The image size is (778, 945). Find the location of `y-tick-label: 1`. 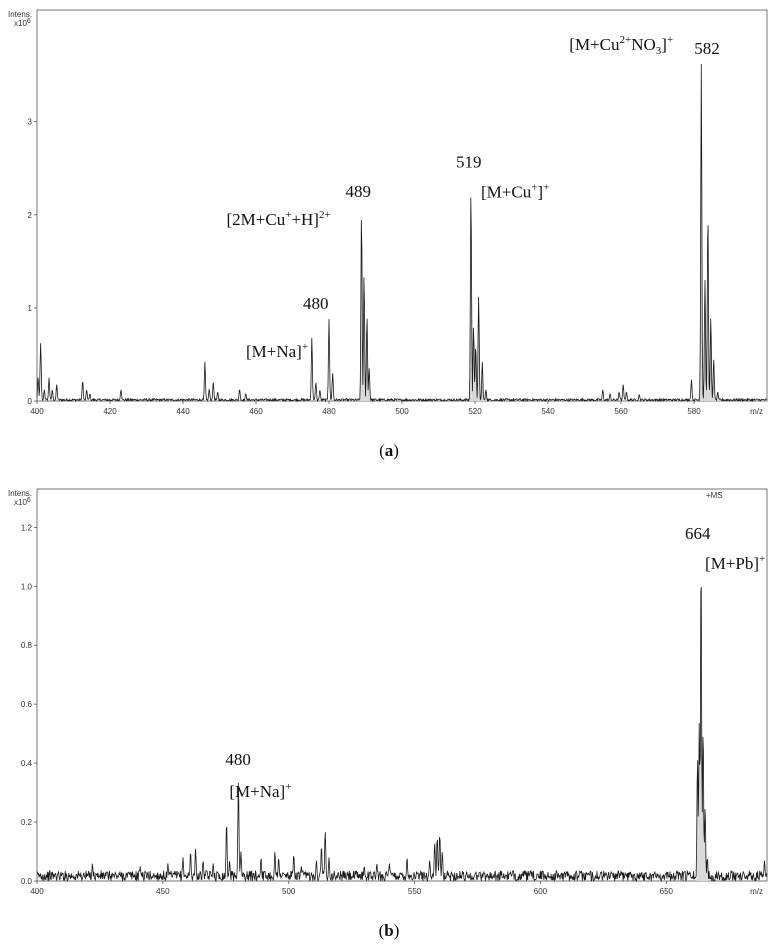

y-tick-label: 1 is located at coordinates (30, 308).